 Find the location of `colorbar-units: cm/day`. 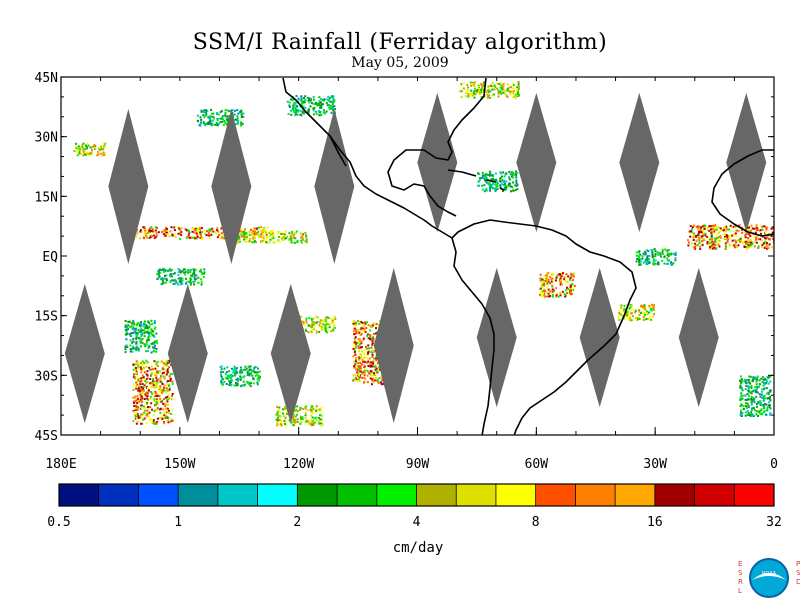

colorbar-units: cm/day is located at coordinates (418, 548).